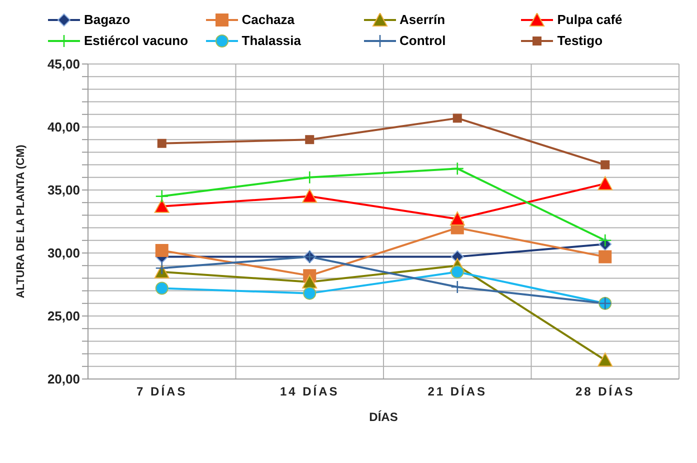  Describe the element at coordinates (458, 391) in the screenshot. I see `x-tick-label: 21 DÍAS` at that location.